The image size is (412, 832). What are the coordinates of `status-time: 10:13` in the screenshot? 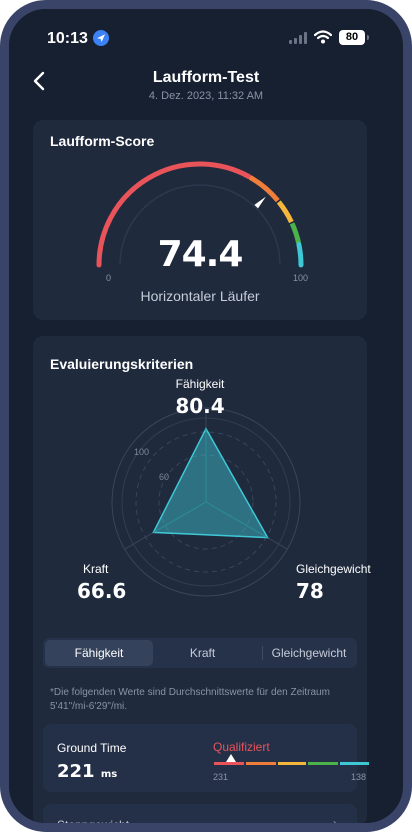 It's located at (67, 38).